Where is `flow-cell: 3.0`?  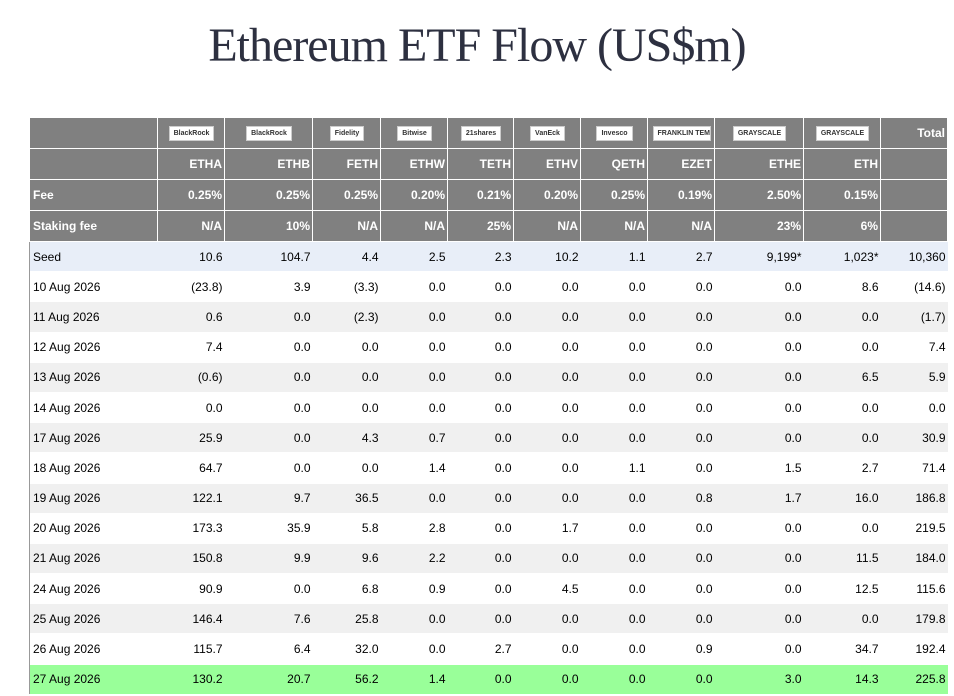 flow-cell: 3.0 is located at coordinates (759, 678).